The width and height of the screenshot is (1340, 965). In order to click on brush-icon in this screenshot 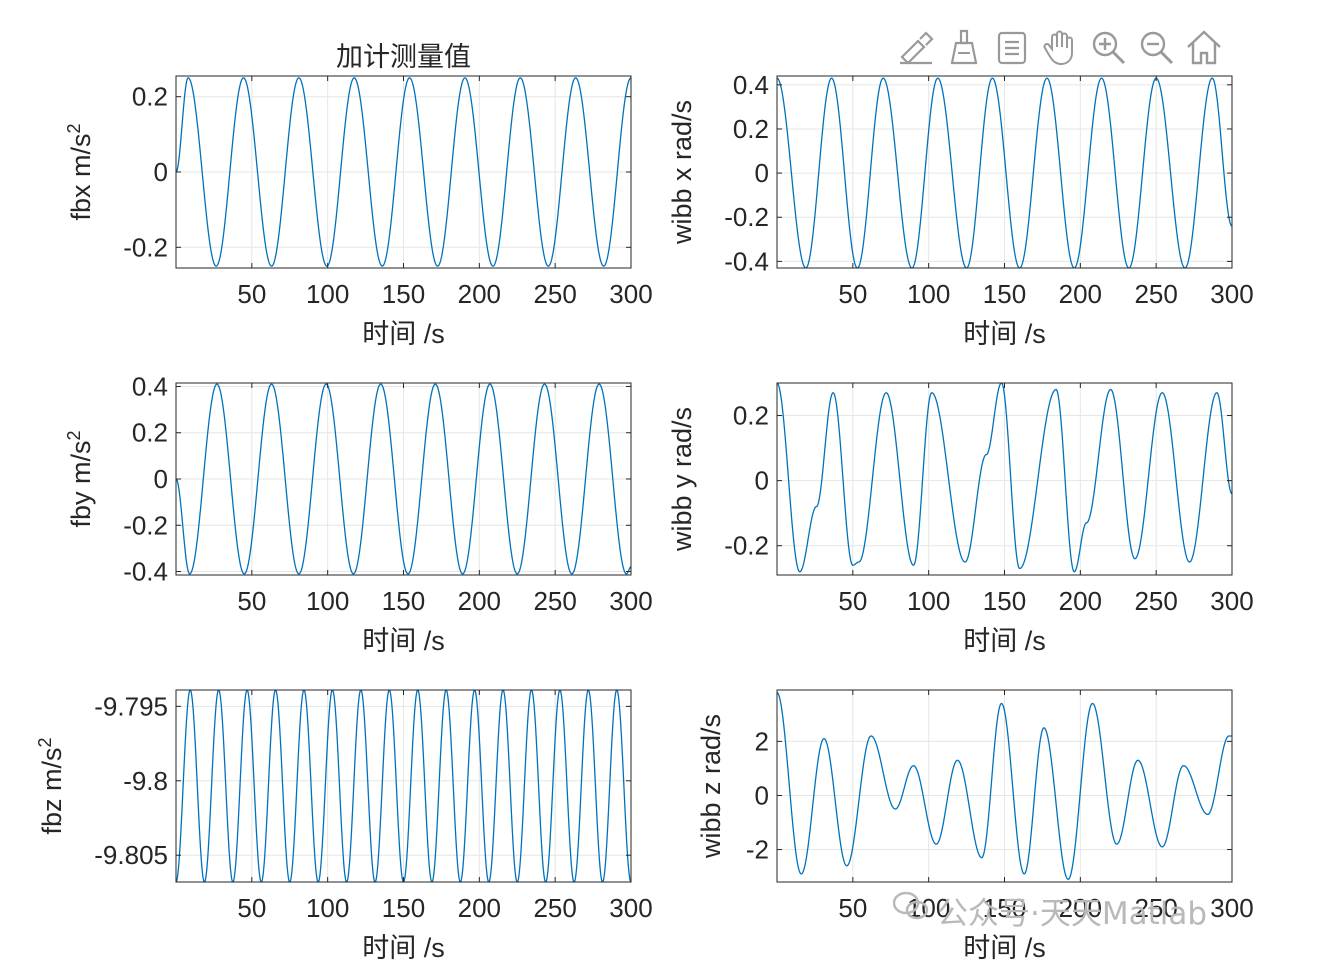, I will do `click(964, 49)`.